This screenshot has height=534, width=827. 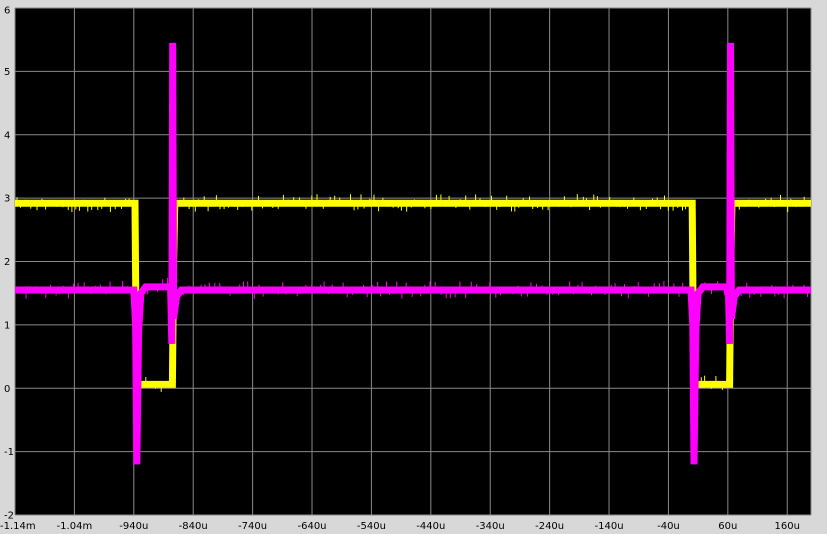 I want to click on y-tick-label: 4, so click(x=7, y=135).